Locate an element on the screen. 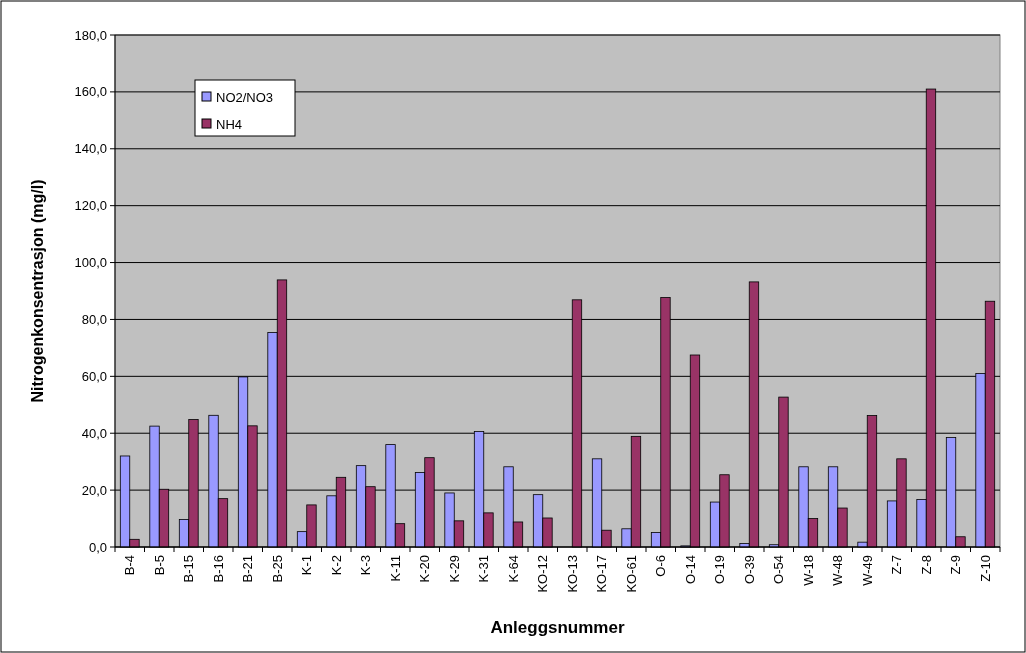  y-tick-label: 180,0 is located at coordinates (90, 35).